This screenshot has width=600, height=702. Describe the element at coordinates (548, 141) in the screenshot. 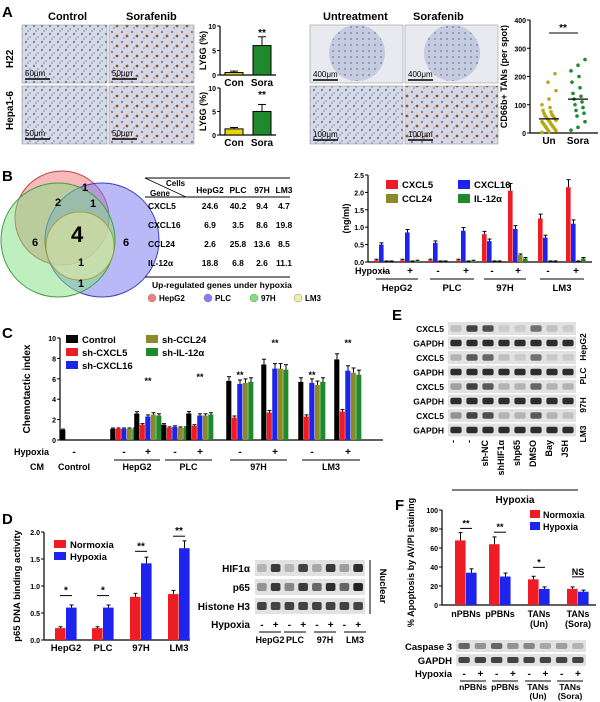

I see `x-tick-label: Un` at that location.